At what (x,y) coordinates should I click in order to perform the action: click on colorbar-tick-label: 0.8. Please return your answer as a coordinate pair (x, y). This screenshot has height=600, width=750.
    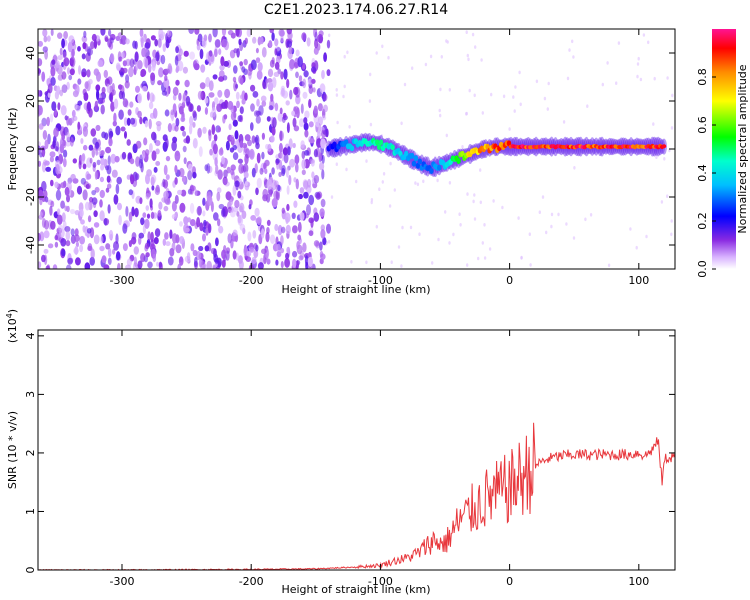
    Looking at the image, I should click on (702, 77).